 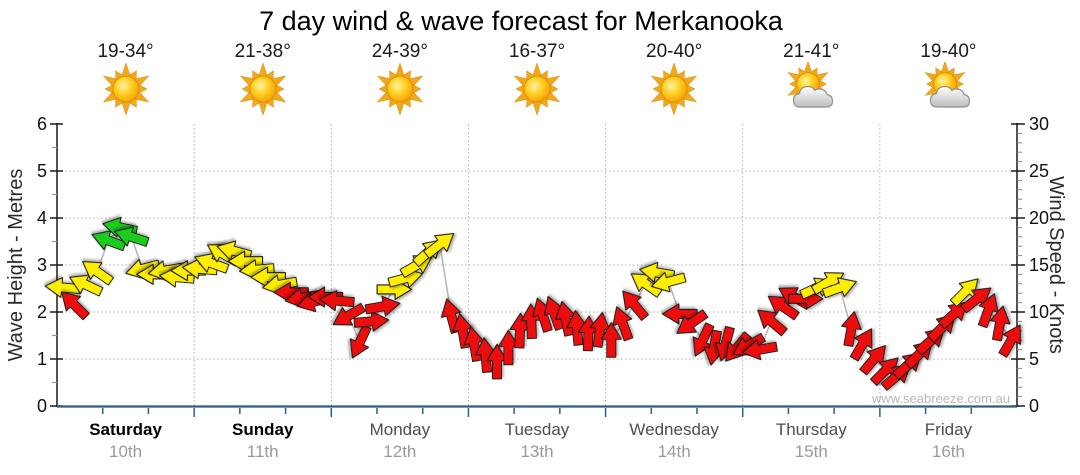 I want to click on temperature-range-label: 24-39°, so click(x=399, y=51).